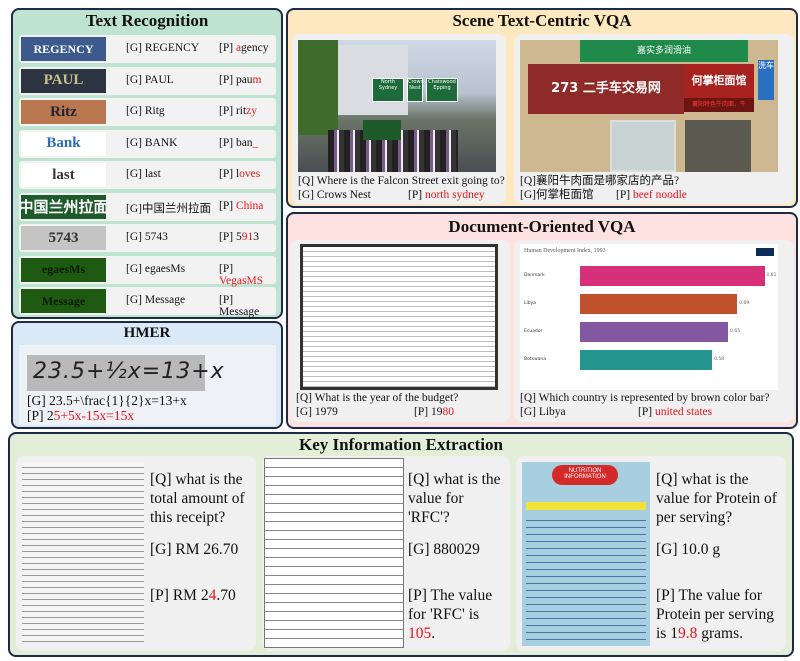 Image resolution: width=800 pixels, height=661 pixels. I want to click on ground-truth: [G] 10.0 g, so click(688, 549).